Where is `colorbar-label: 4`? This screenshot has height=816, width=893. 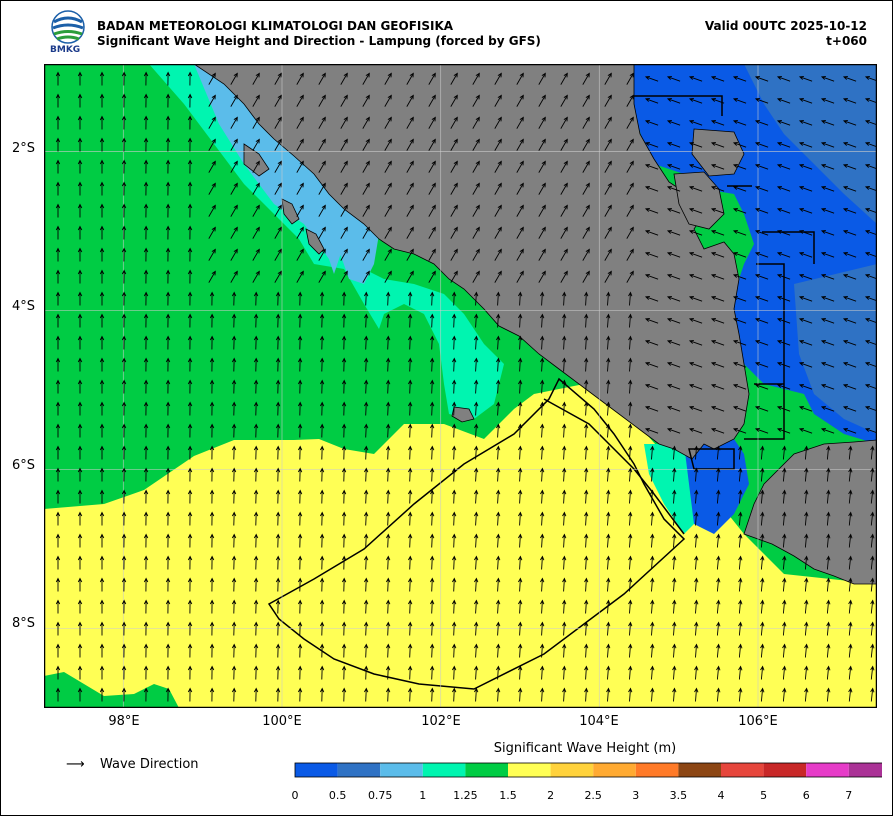 colorbar-label: 4 is located at coordinates (721, 795).